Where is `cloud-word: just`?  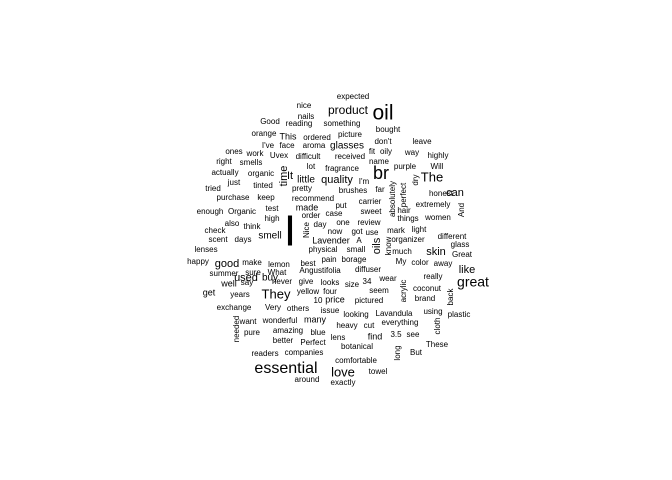 cloud-word: just is located at coordinates (234, 182).